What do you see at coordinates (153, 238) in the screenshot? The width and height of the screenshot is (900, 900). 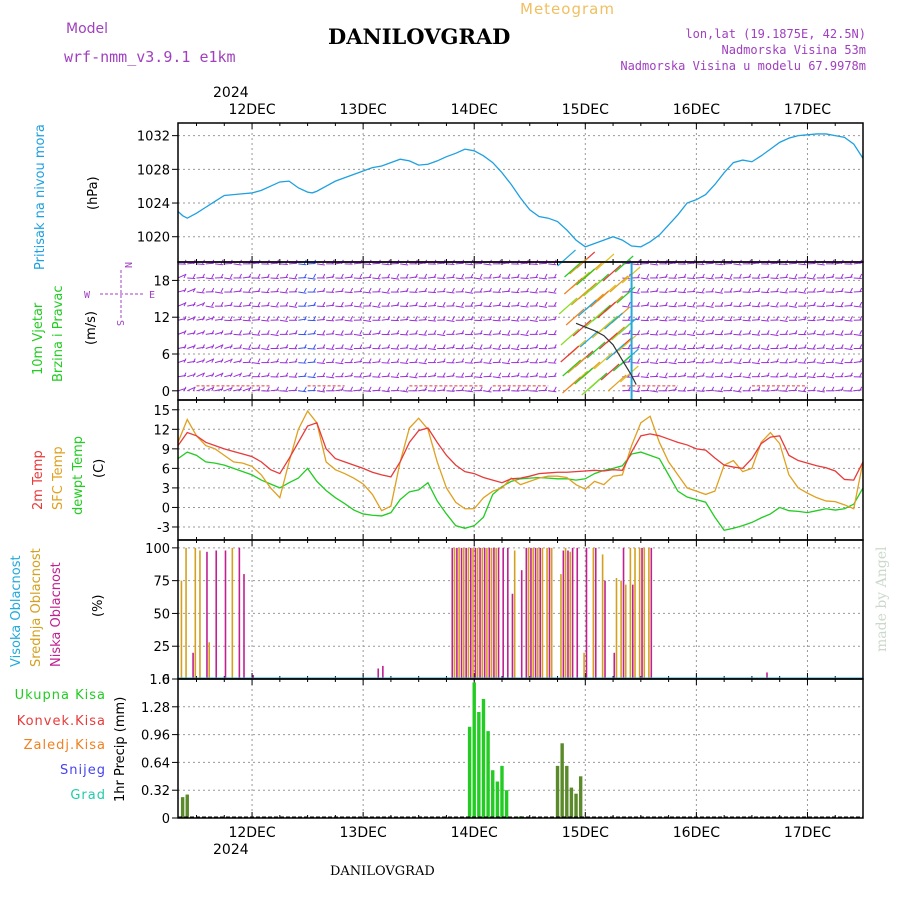 I see `y-tick-label: 1020` at bounding box center [153, 238].